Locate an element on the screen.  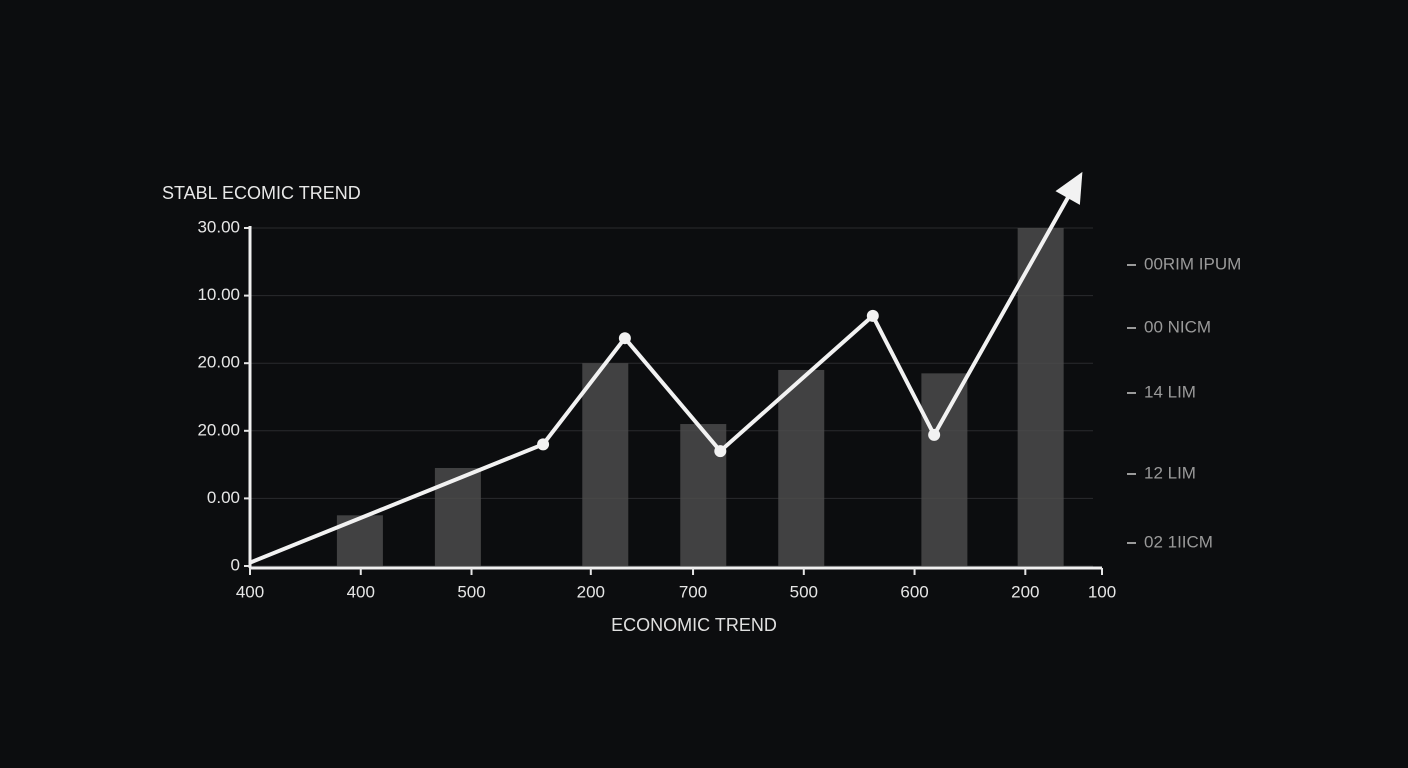
side-label: 12 LIM is located at coordinates (1170, 472).